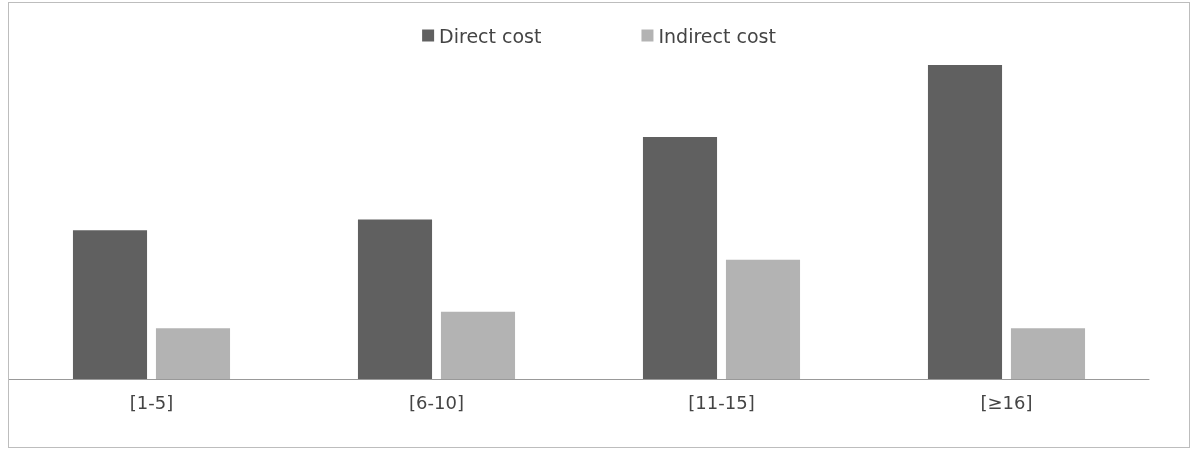 The width and height of the screenshot is (1194, 450). Describe the element at coordinates (721, 402) in the screenshot. I see `x-tick-label: [11-15]` at that location.